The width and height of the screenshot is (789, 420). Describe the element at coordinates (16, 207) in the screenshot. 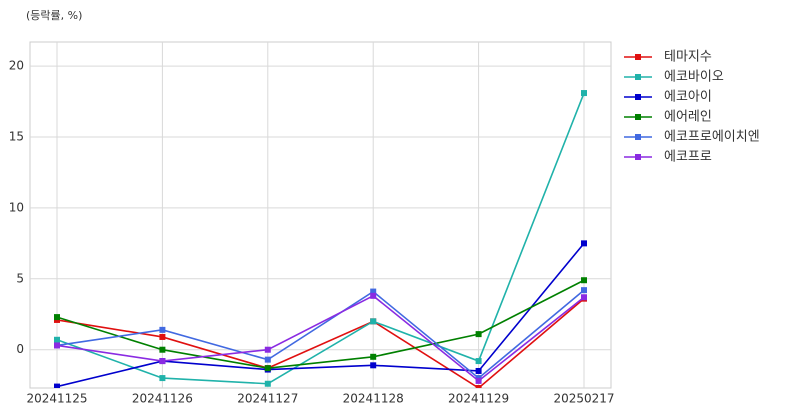

I see `y-tick-label: 10` at that location.